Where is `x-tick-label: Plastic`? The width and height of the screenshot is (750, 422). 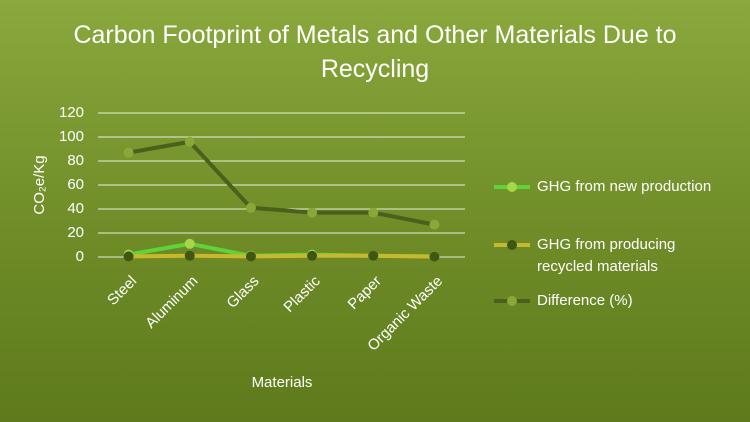
x-tick-label: Plastic is located at coordinates (302, 294).